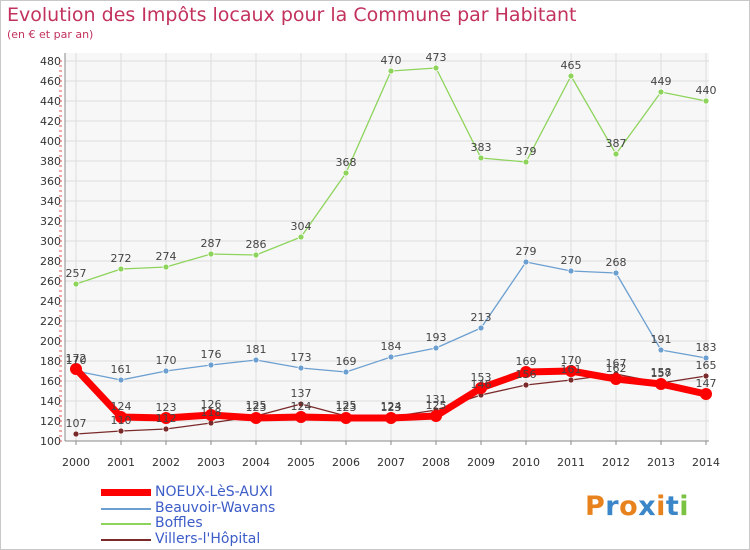 This screenshot has height=550, width=750. Describe the element at coordinates (661, 506) in the screenshot. I see `logo-letter: i` at that location.